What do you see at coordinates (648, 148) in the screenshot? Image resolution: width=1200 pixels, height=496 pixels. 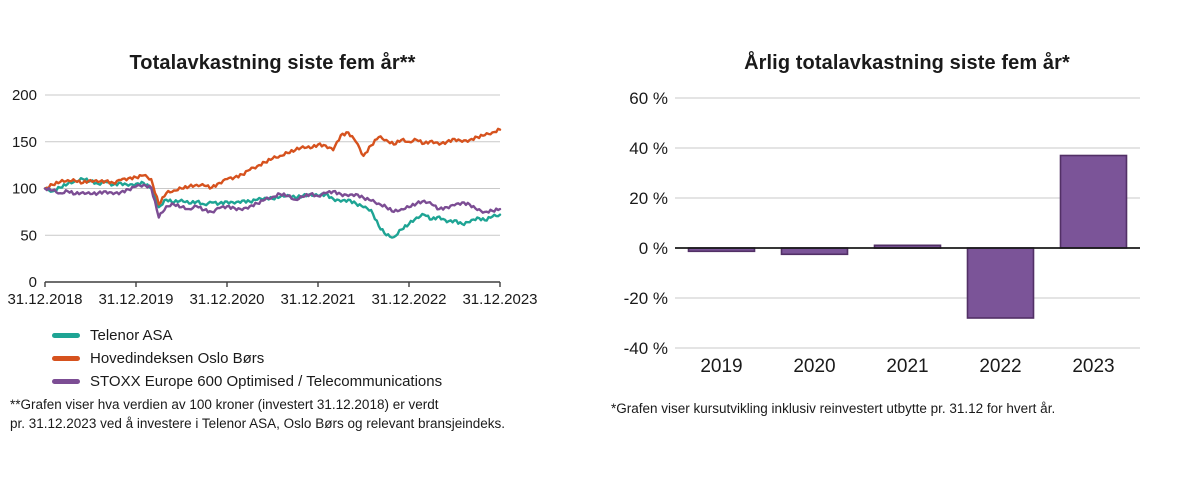 I see `svg-text: 40 %` at bounding box center [648, 148].